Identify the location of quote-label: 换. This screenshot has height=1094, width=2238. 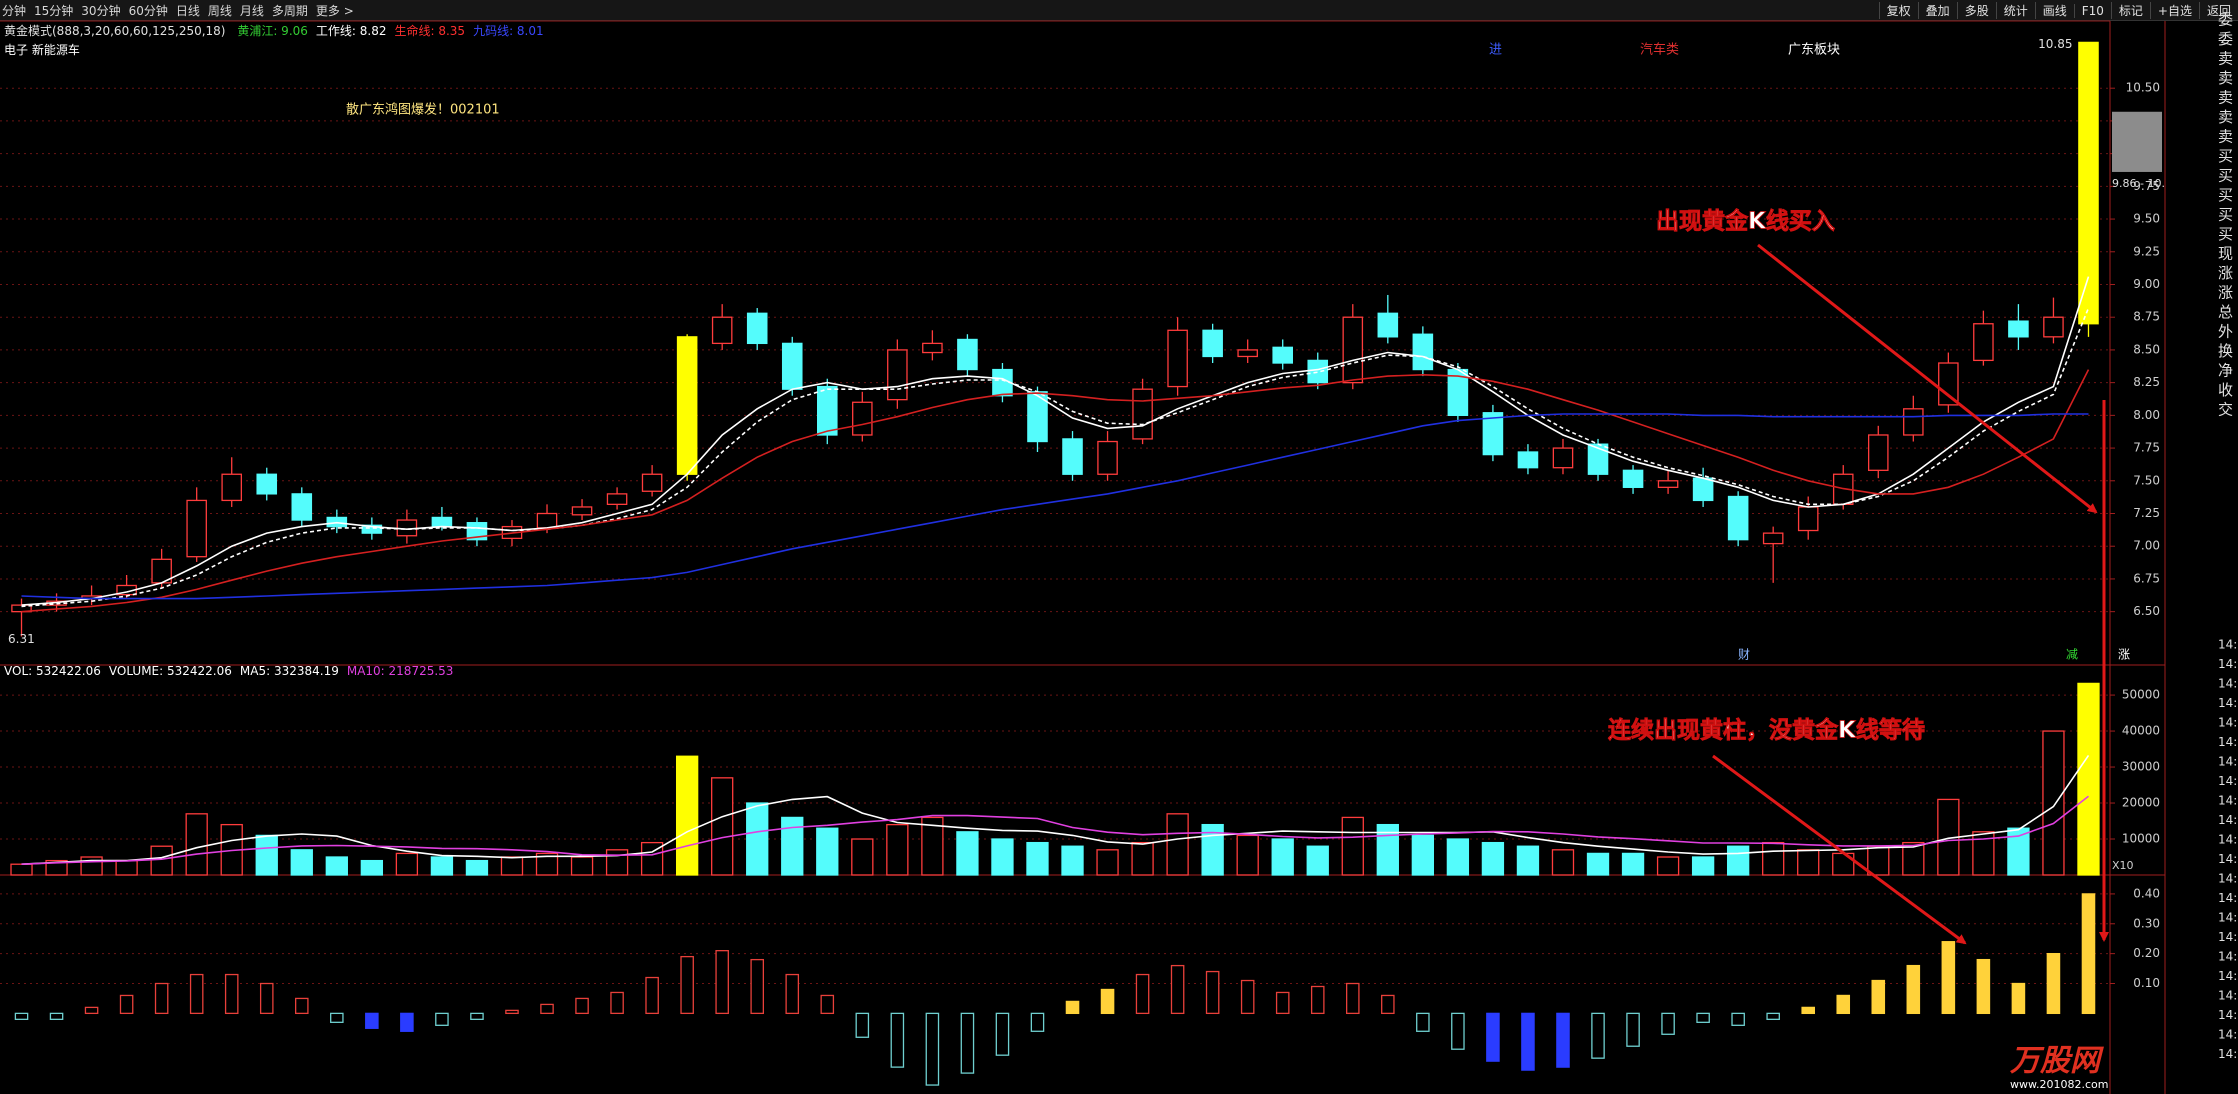
(2225, 351).